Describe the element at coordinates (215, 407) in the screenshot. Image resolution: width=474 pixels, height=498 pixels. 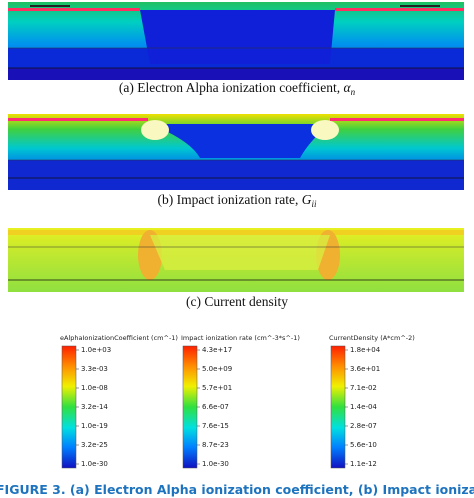
I see `colorbar-tick-label: 6.6e-07` at that location.